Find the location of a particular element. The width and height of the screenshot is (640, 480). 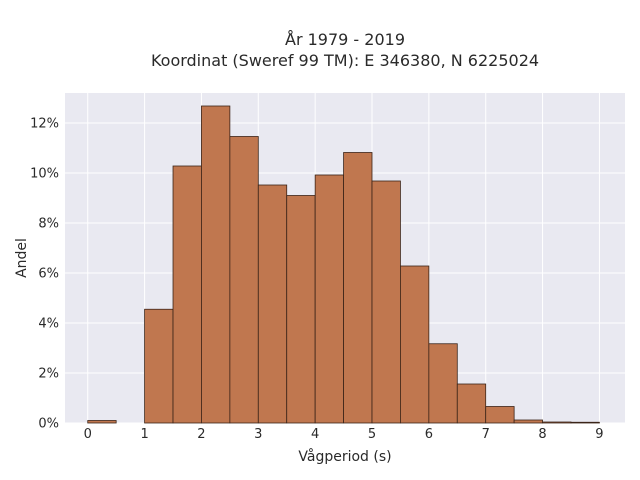

x-tick-label: 1 is located at coordinates (144, 434).